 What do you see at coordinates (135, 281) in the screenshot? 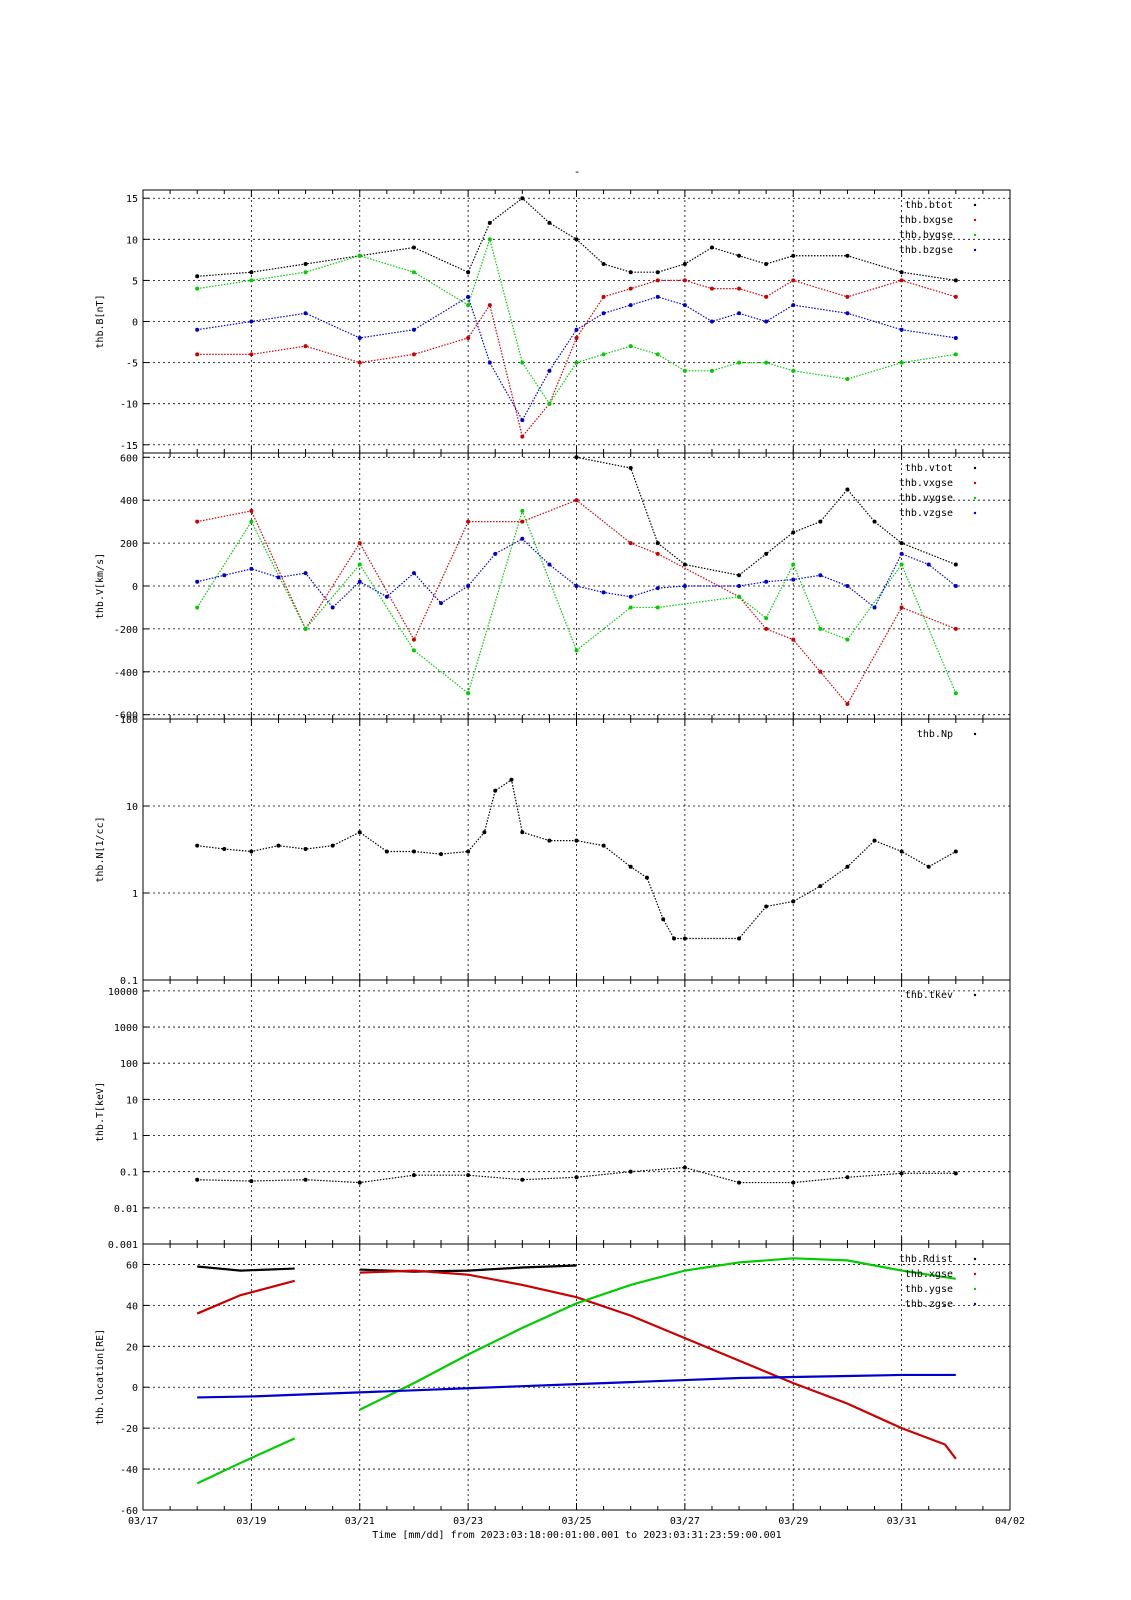
I see `y-tick-label: 5` at bounding box center [135, 281].